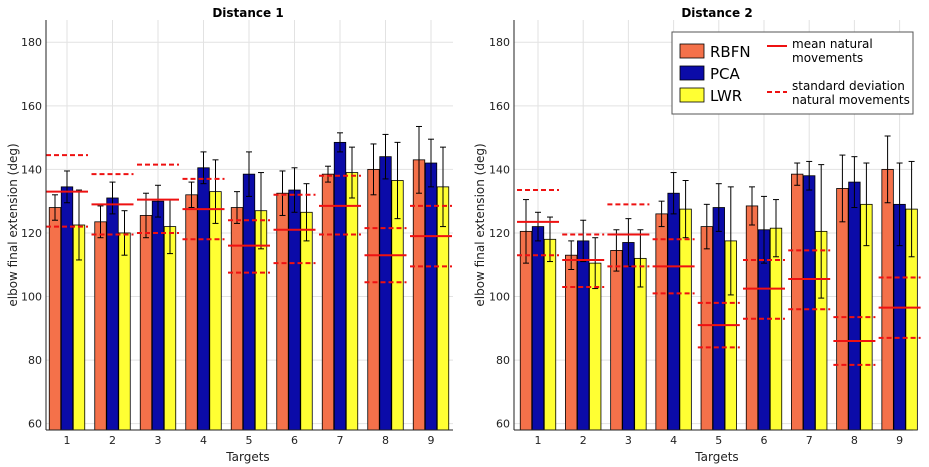 The height and width of the screenshot is (467, 929). Describe the element at coordinates (716, 13) in the screenshot. I see `panel-title: Distance 2` at that location.